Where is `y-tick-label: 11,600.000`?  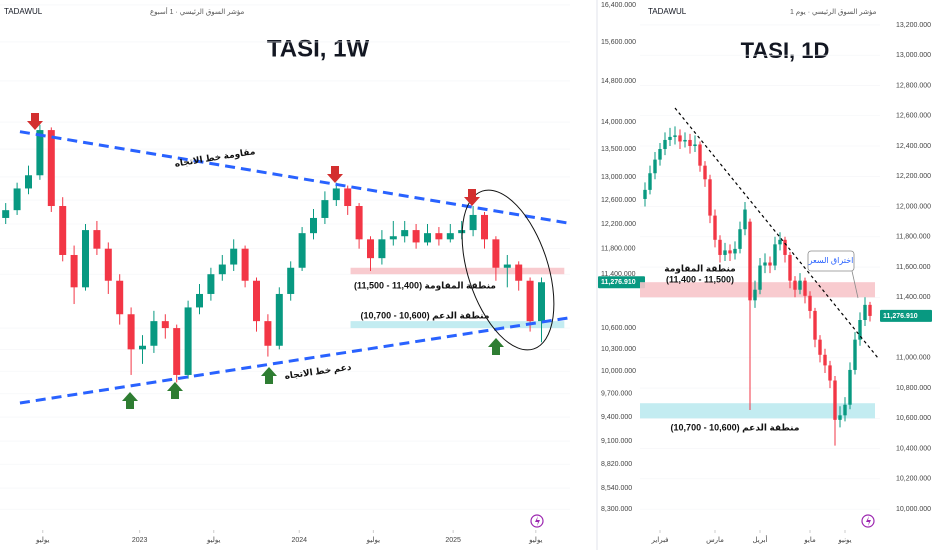
y-tick-label: 11,600.000 is located at coordinates (913, 267).